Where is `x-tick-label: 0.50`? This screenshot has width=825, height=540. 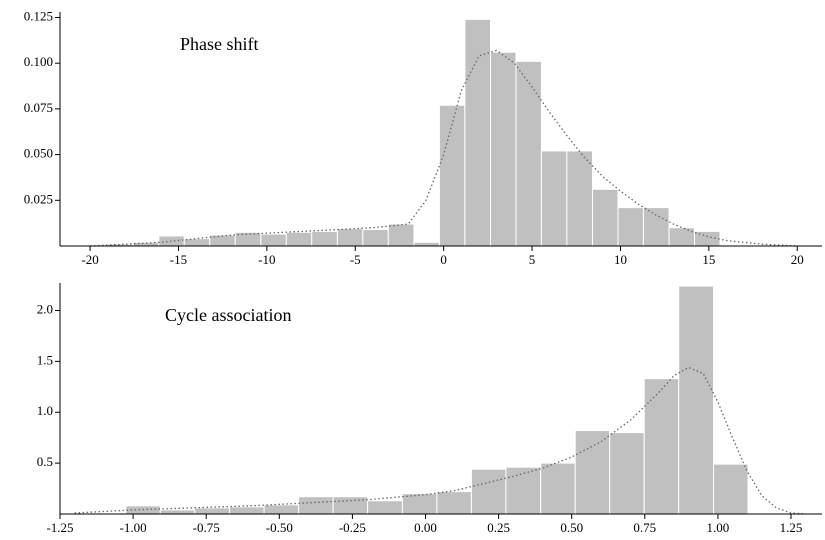
x-tick-label: 0.50 is located at coordinates (571, 527).